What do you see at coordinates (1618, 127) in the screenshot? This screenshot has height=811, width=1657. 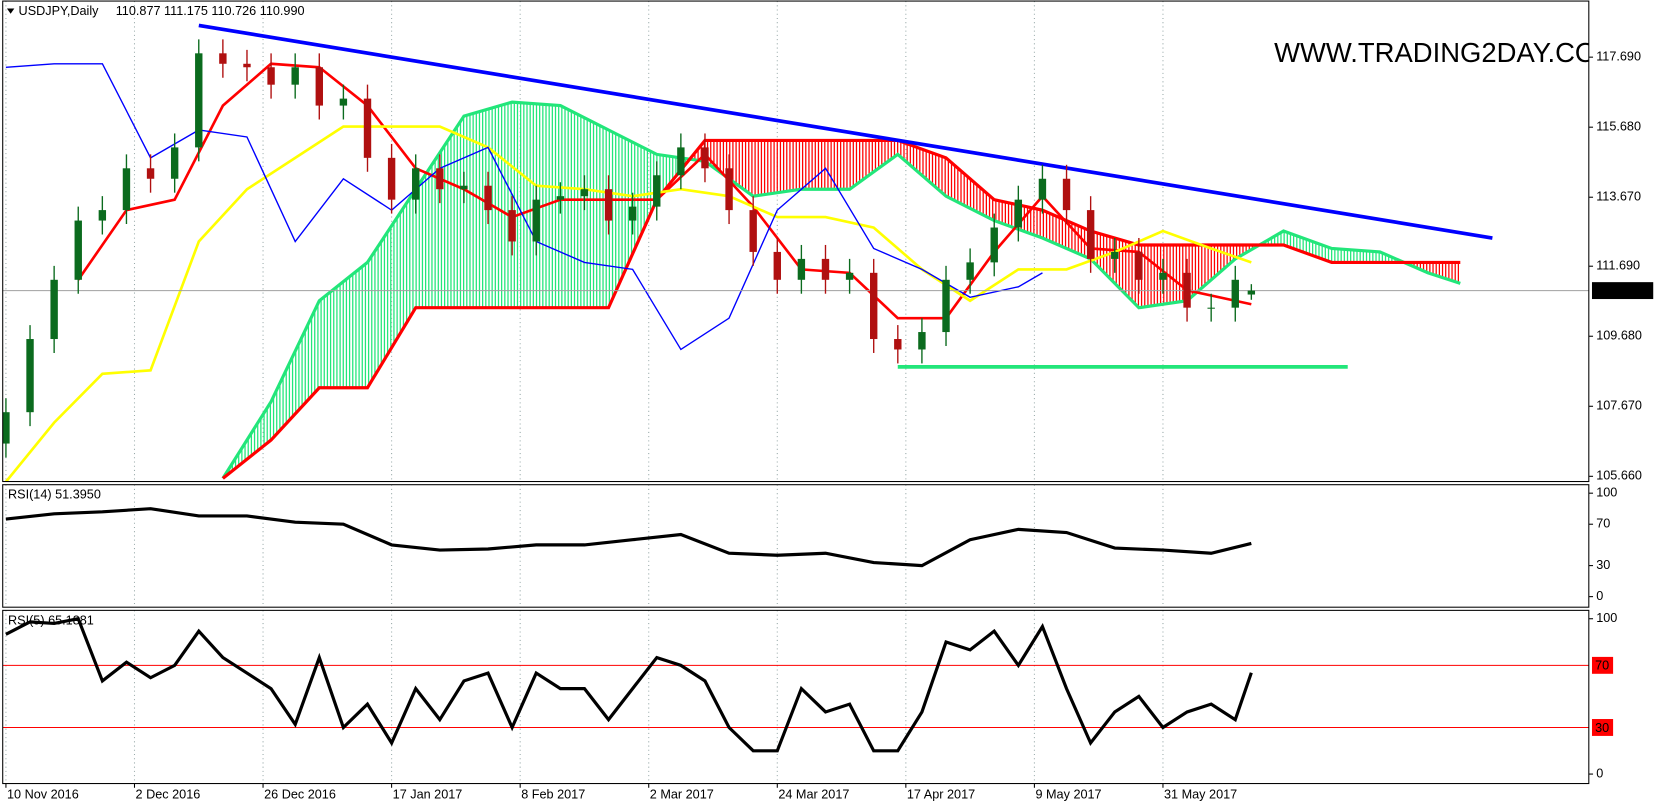 I see `y-tick-label: 115.680` at bounding box center [1618, 127].